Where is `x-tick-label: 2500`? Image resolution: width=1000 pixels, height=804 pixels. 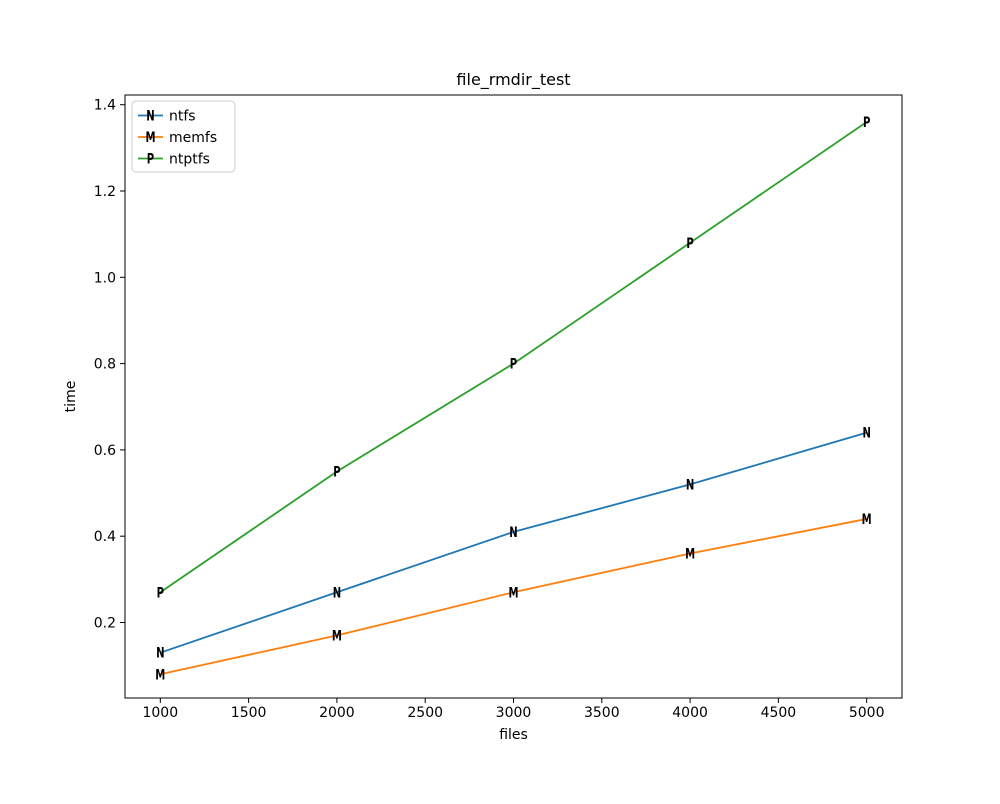 x-tick-label: 2500 is located at coordinates (425, 713).